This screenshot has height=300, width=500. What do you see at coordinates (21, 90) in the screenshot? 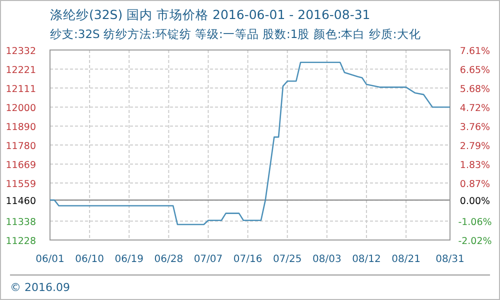
I see `y-tick-label: 12111` at bounding box center [21, 90].